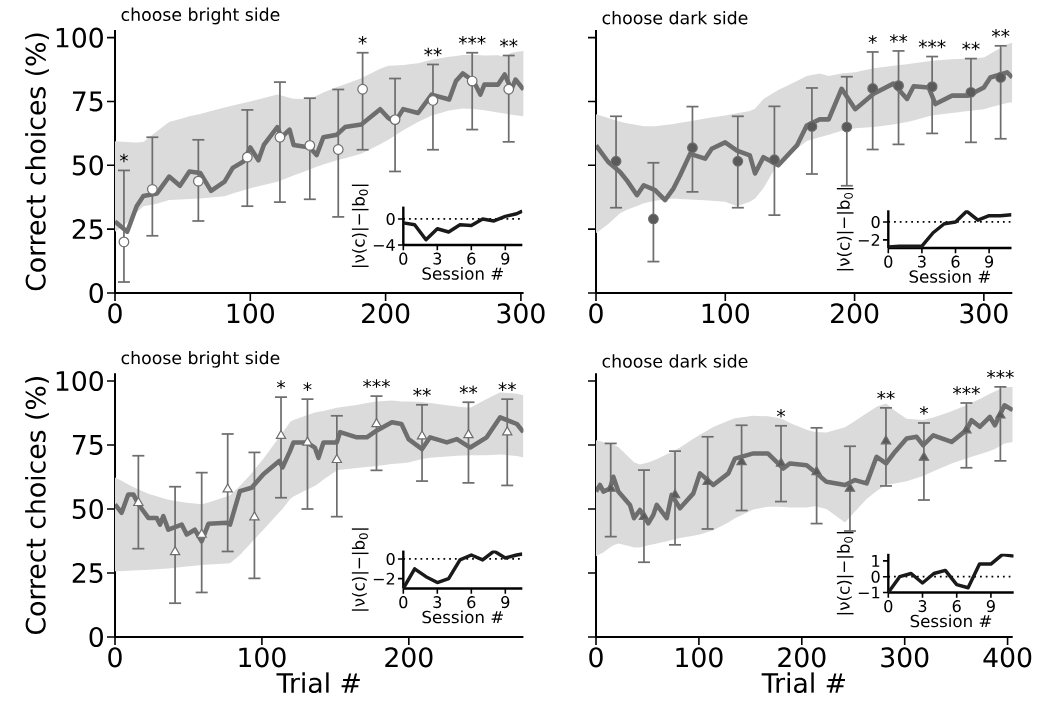 The height and width of the screenshot is (715, 1037). I want to click on y-tick-label: 75, so click(88, 445).